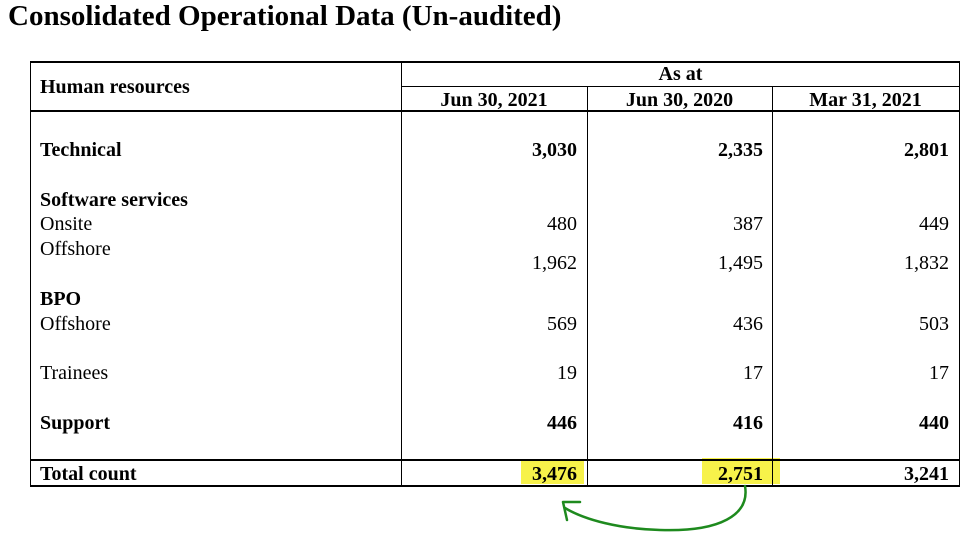  I want to click on cell-support-jun-2020: 416, so click(748, 423).